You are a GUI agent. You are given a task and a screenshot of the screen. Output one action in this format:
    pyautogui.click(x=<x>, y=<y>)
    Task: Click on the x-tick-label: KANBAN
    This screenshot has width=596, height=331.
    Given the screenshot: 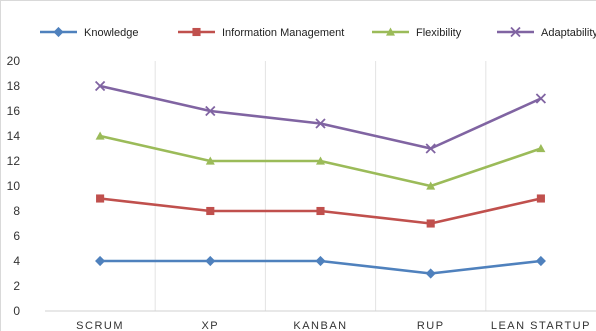 What is the action you would take?
    pyautogui.click(x=320, y=325)
    